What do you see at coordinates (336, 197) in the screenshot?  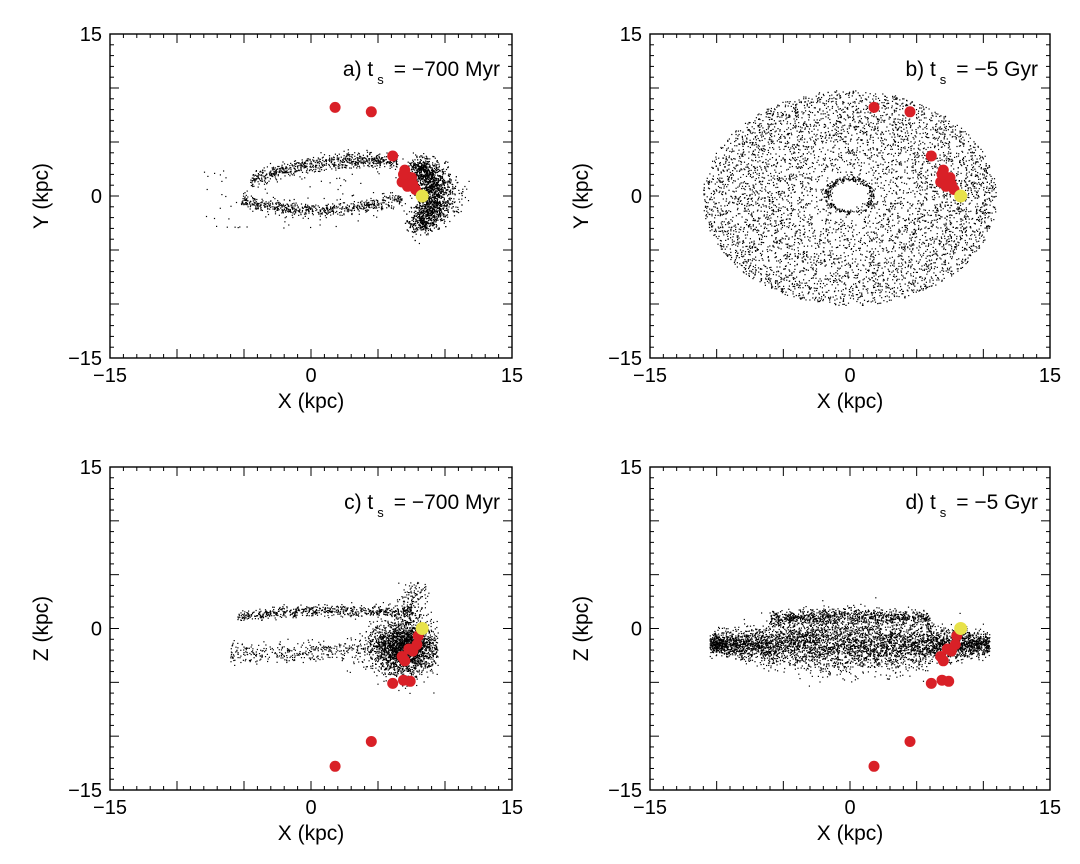 I see `particles-a` at bounding box center [336, 197].